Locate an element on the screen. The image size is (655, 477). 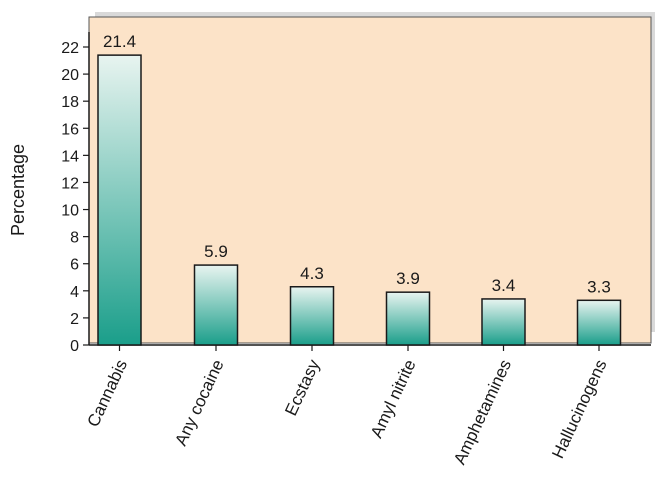
bar-cannabis is located at coordinates (119, 200).